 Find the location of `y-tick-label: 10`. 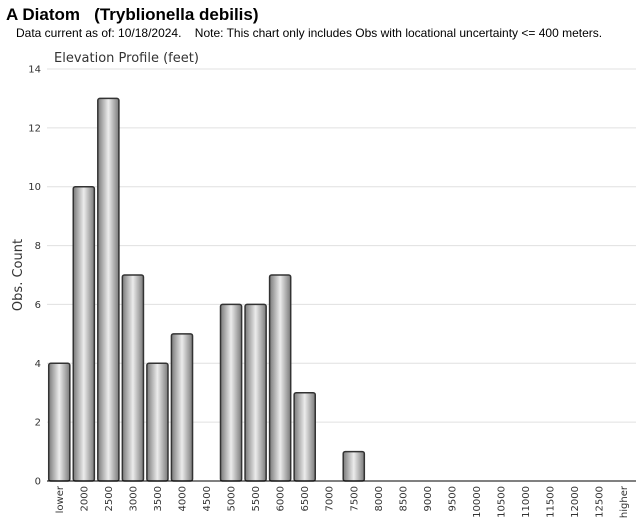

y-tick-label: 10 is located at coordinates (34, 187).